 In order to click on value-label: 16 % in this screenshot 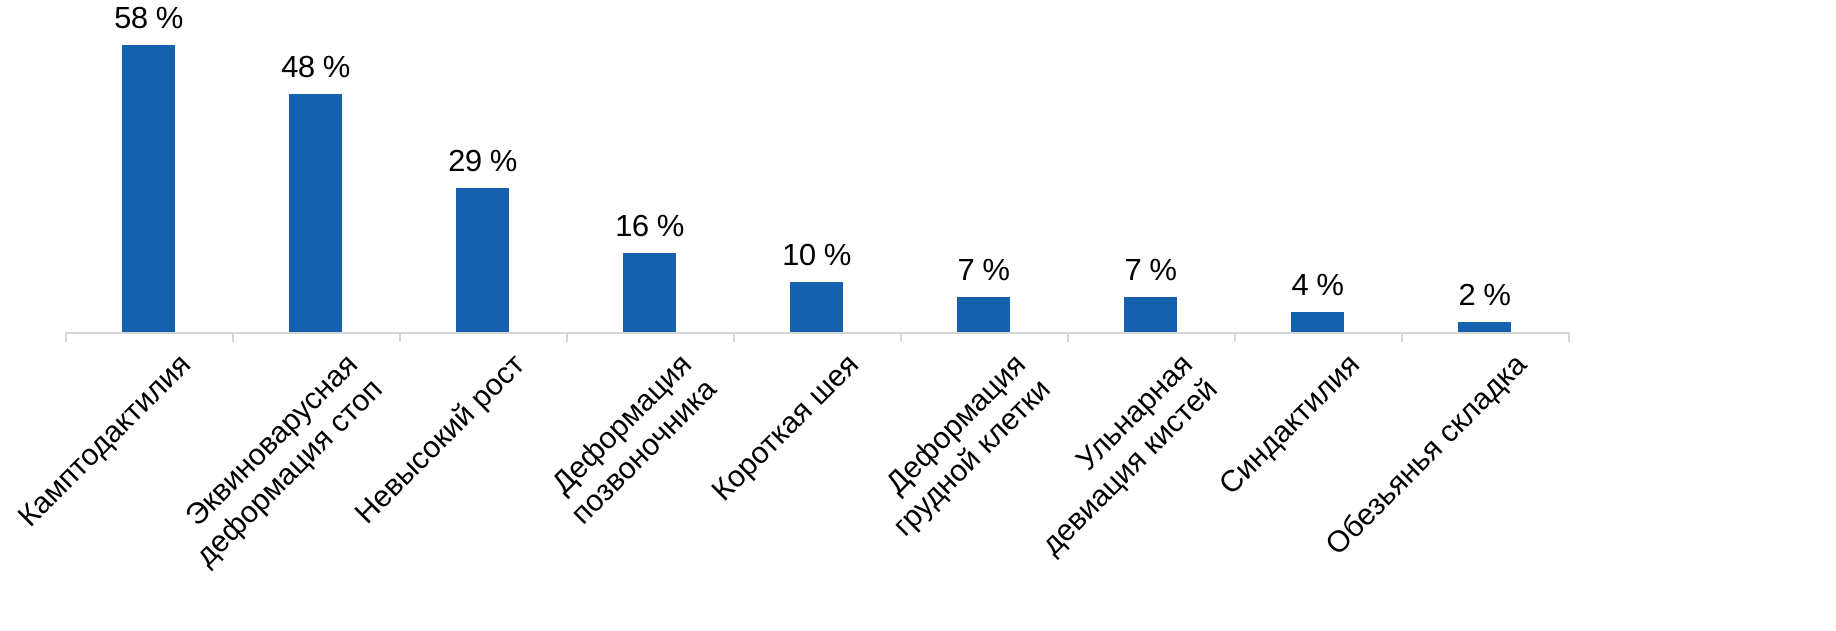, I will do `click(649, 225)`.